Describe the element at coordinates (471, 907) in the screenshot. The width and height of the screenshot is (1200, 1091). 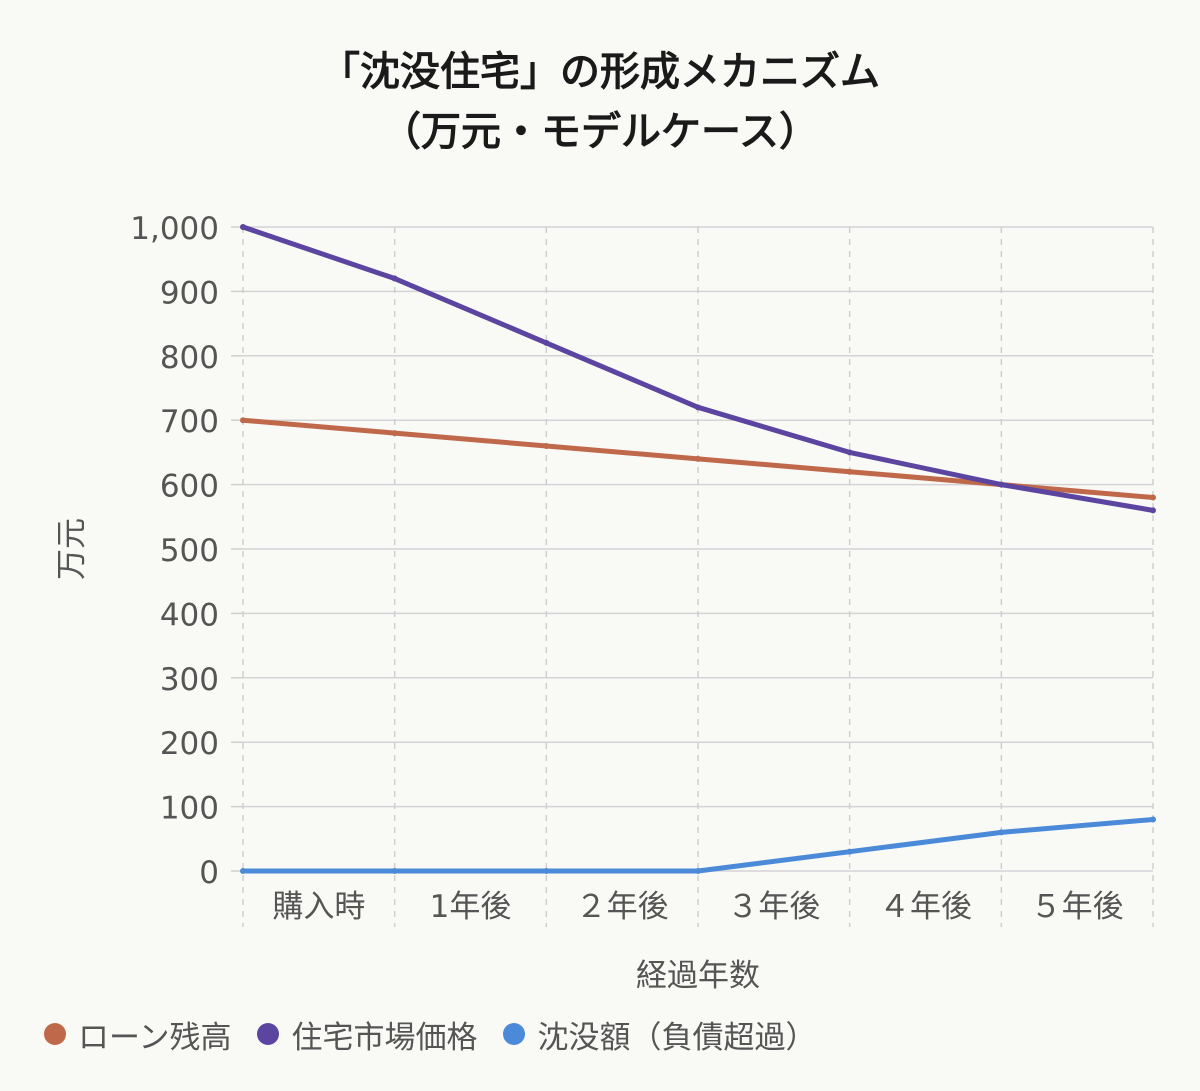
I see `x-tick-label: 1年後` at that location.